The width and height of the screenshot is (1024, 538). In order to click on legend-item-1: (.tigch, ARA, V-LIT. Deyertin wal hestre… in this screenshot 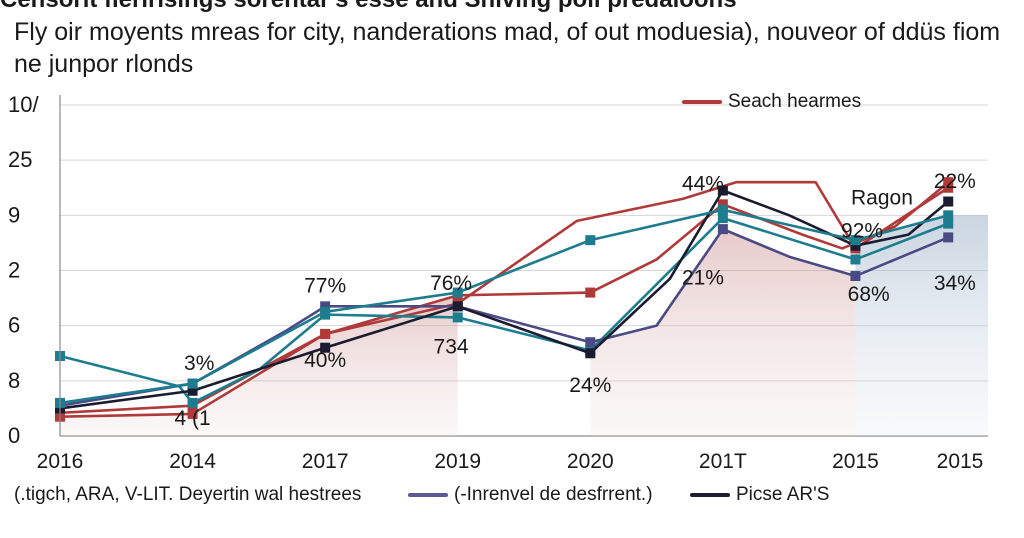, I will do `click(187, 495)`.